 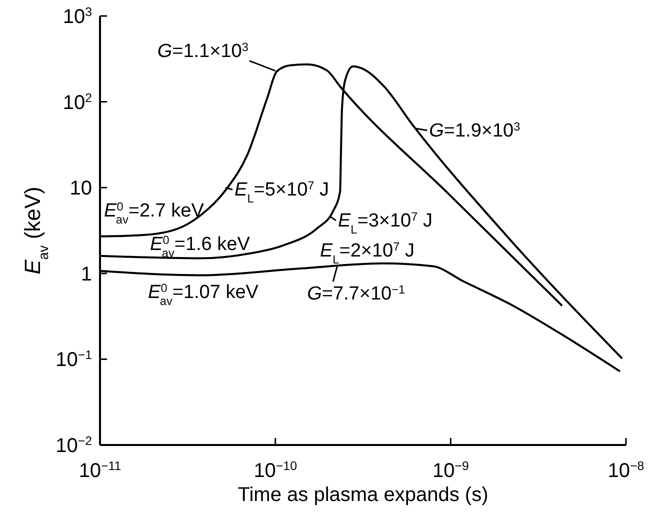 I want to click on y-tick-label: 10$^{−1}$, so click(x=74, y=360).